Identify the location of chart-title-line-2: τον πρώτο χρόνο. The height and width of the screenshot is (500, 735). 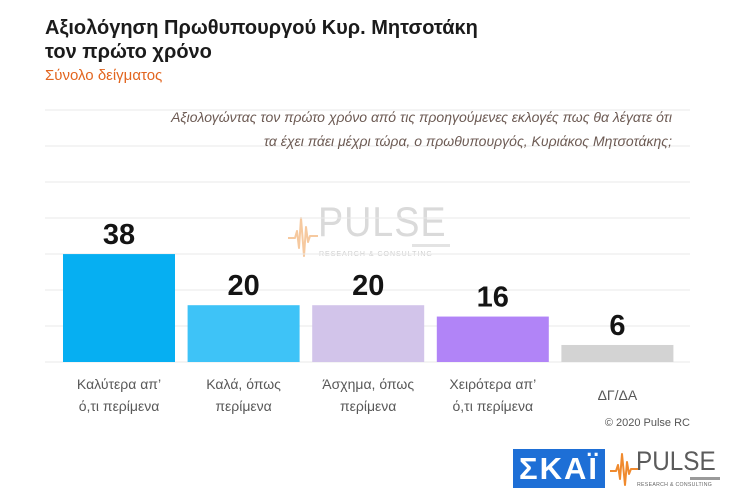
(128, 52).